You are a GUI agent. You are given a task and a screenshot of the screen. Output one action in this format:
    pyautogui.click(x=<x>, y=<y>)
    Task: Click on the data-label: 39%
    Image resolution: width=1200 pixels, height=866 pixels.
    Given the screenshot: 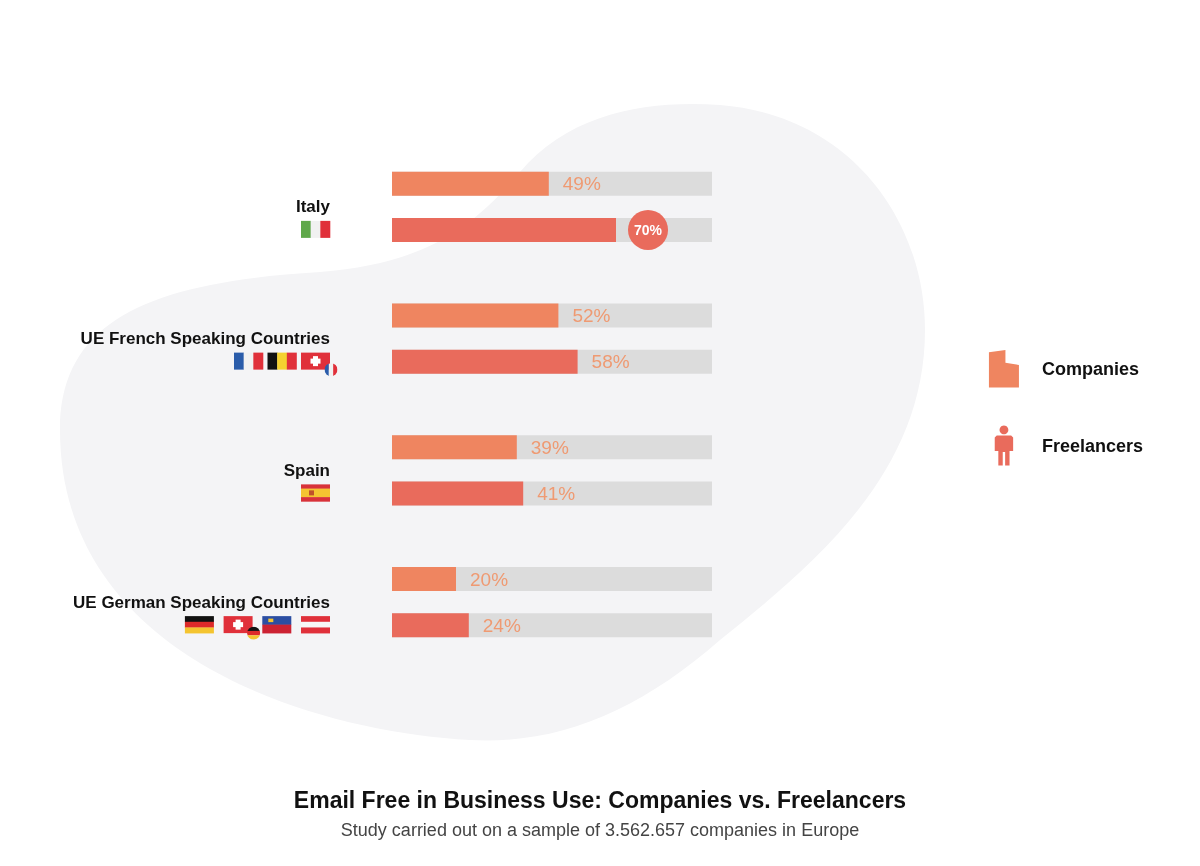 What is the action you would take?
    pyautogui.click(x=549, y=447)
    